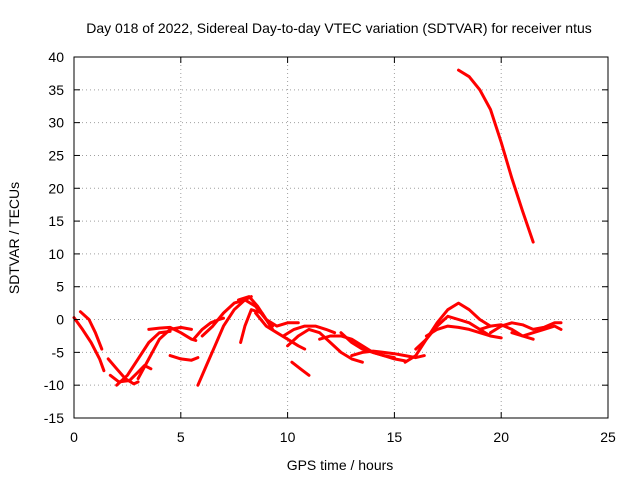 The image size is (640, 480). I want to click on y-tick-label: -10, so click(54, 385).